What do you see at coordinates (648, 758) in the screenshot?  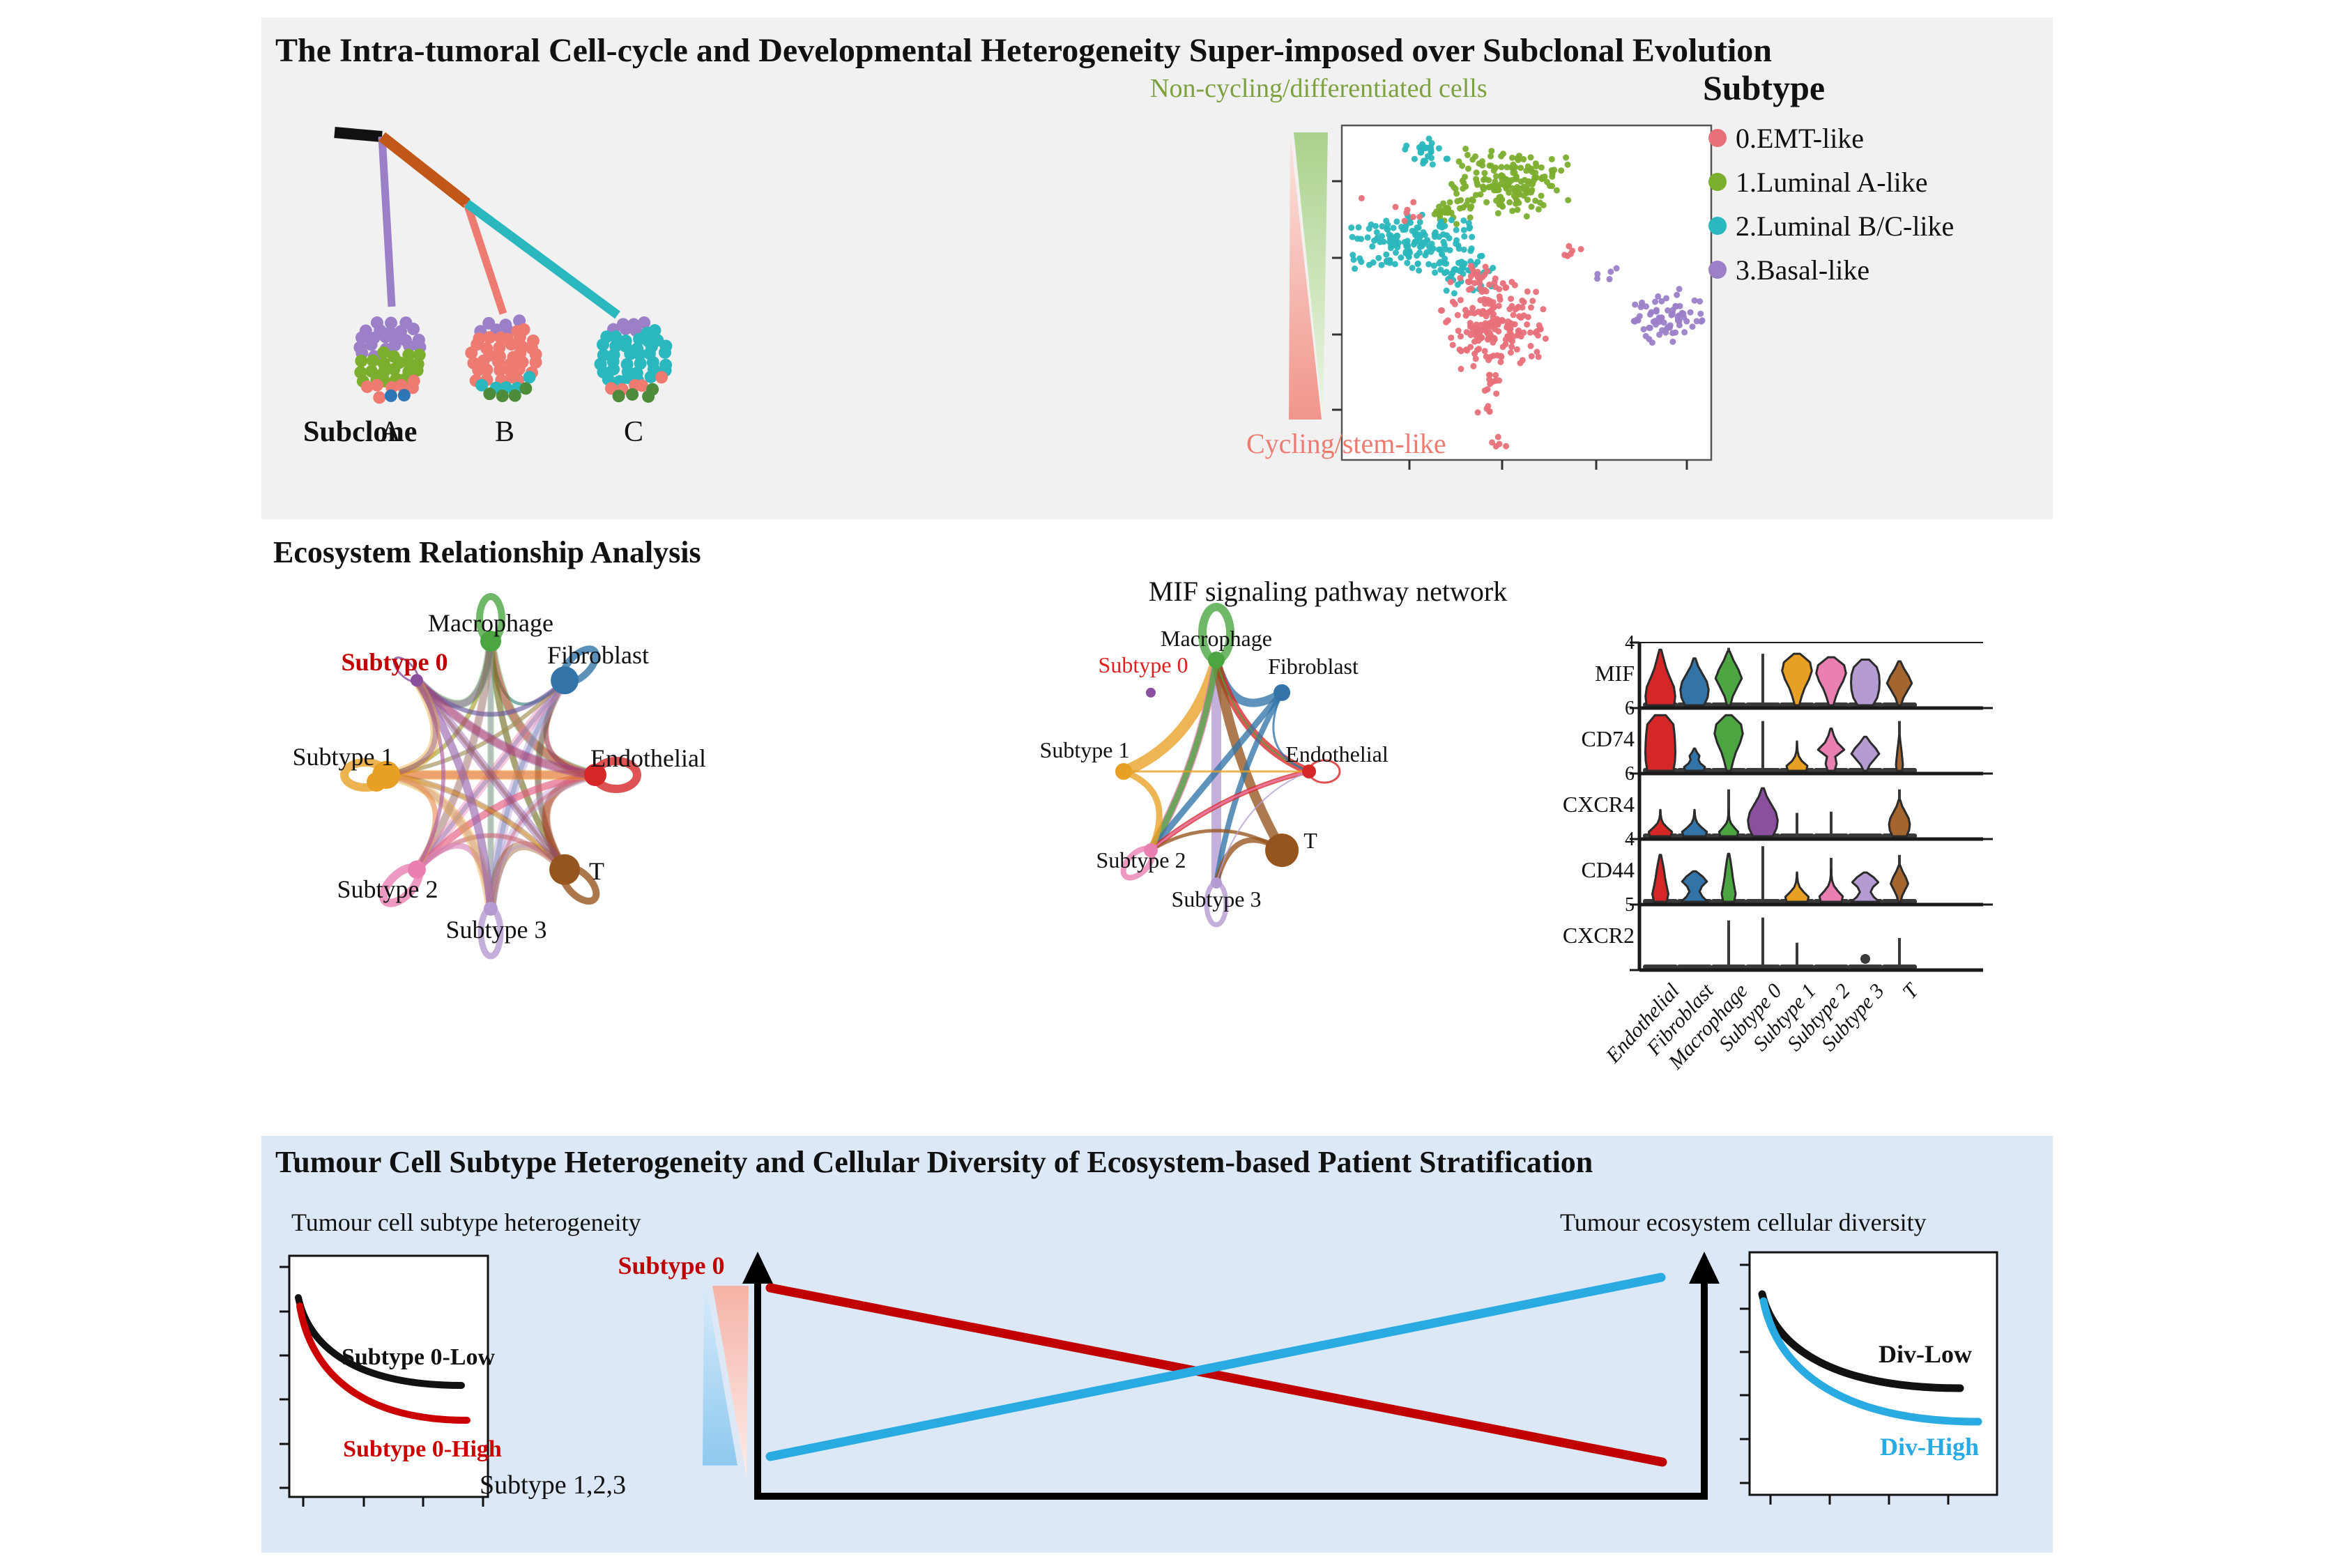 I see `chord-label-endothelial: Endothelial` at bounding box center [648, 758].